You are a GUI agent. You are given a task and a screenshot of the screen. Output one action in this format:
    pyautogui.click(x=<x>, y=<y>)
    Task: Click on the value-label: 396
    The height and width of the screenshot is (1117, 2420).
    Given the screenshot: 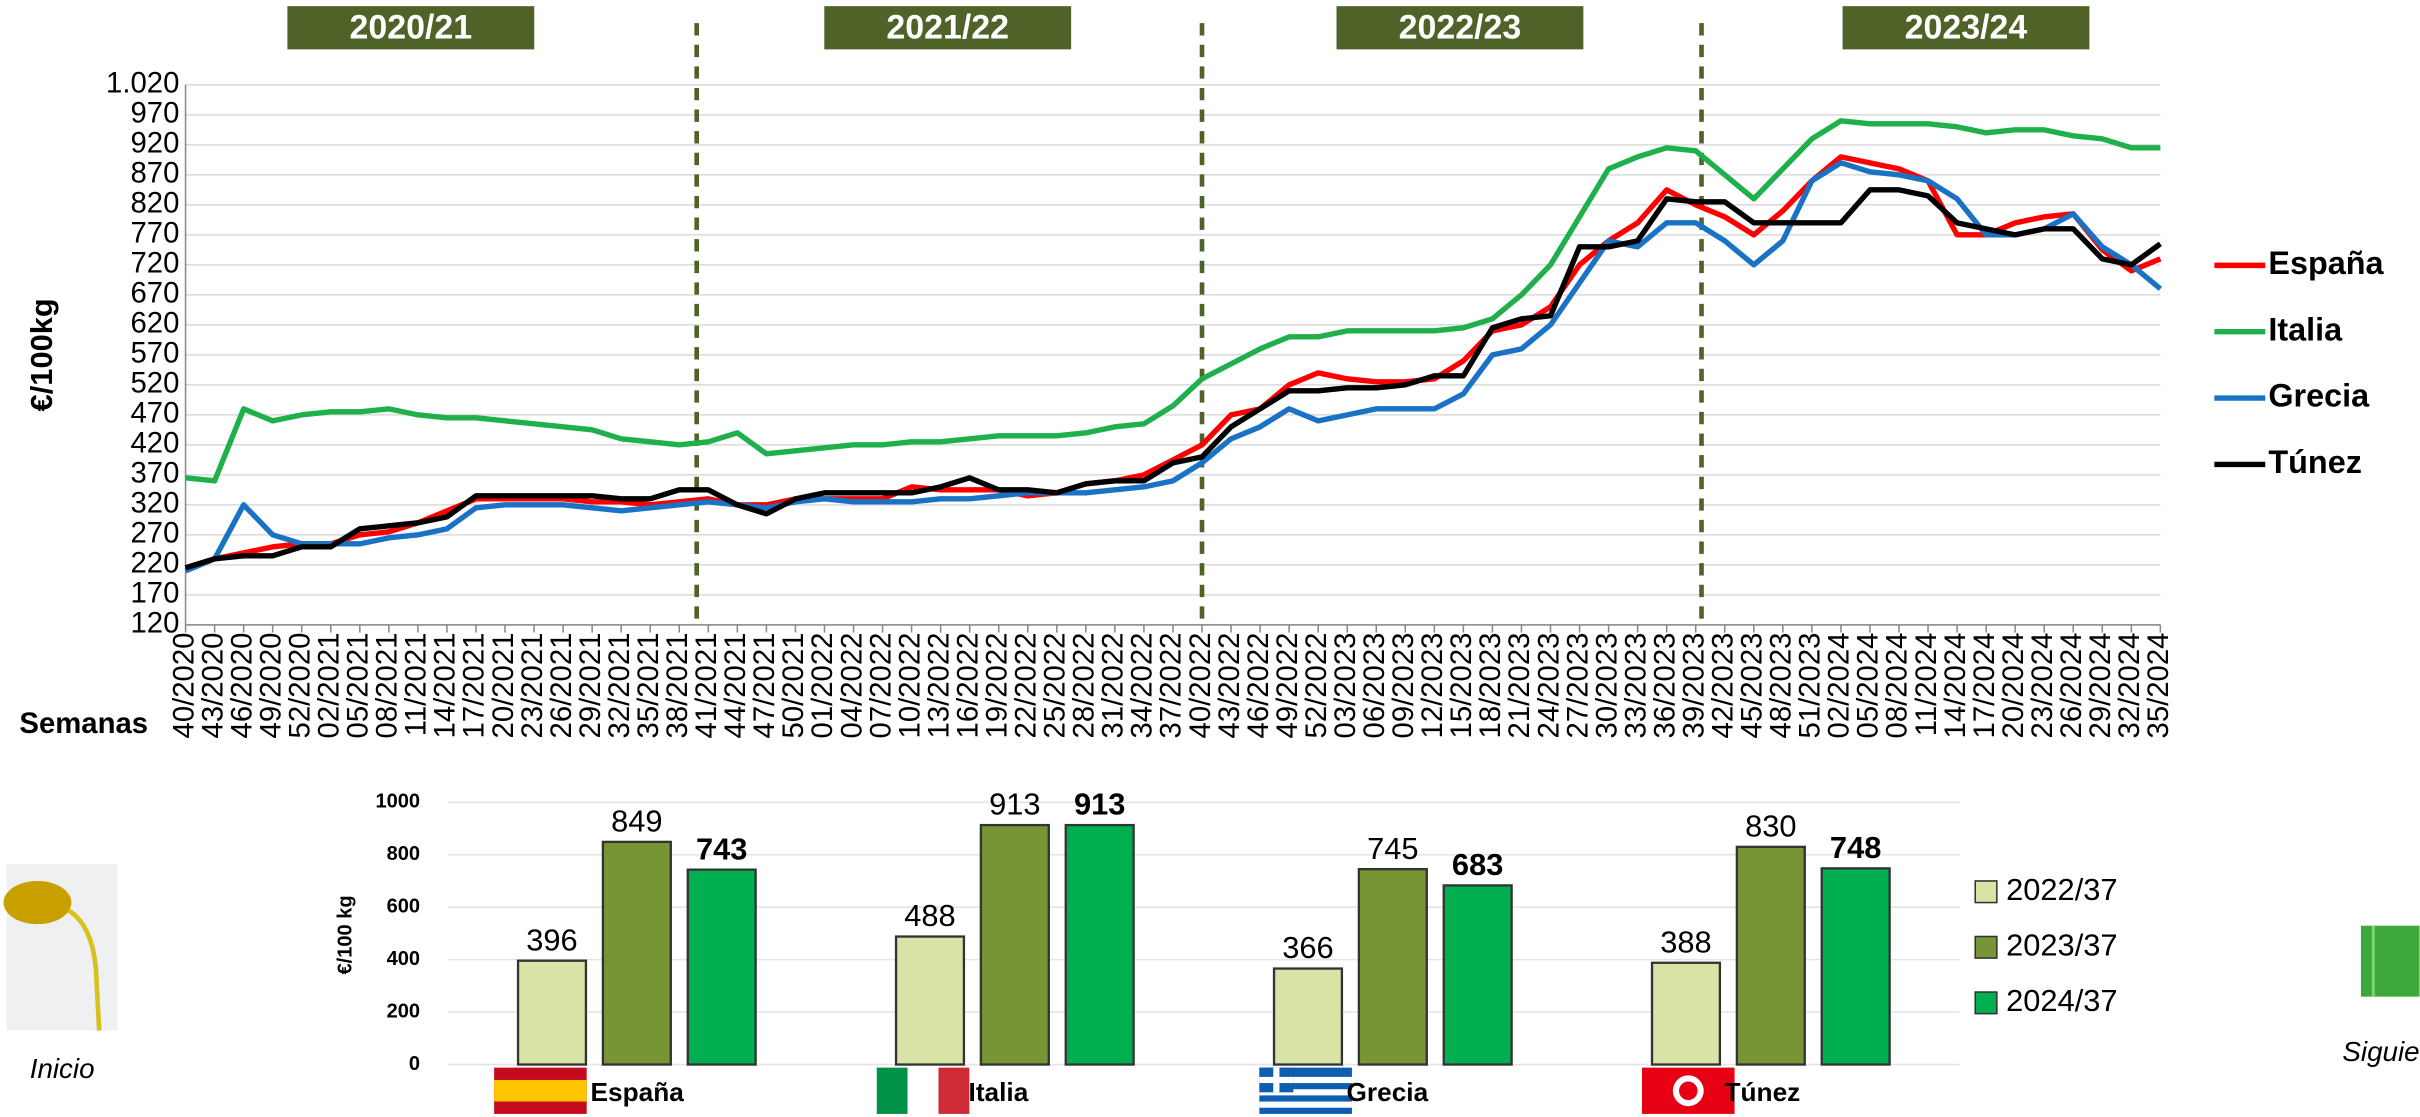 What is the action you would take?
    pyautogui.click(x=551, y=939)
    